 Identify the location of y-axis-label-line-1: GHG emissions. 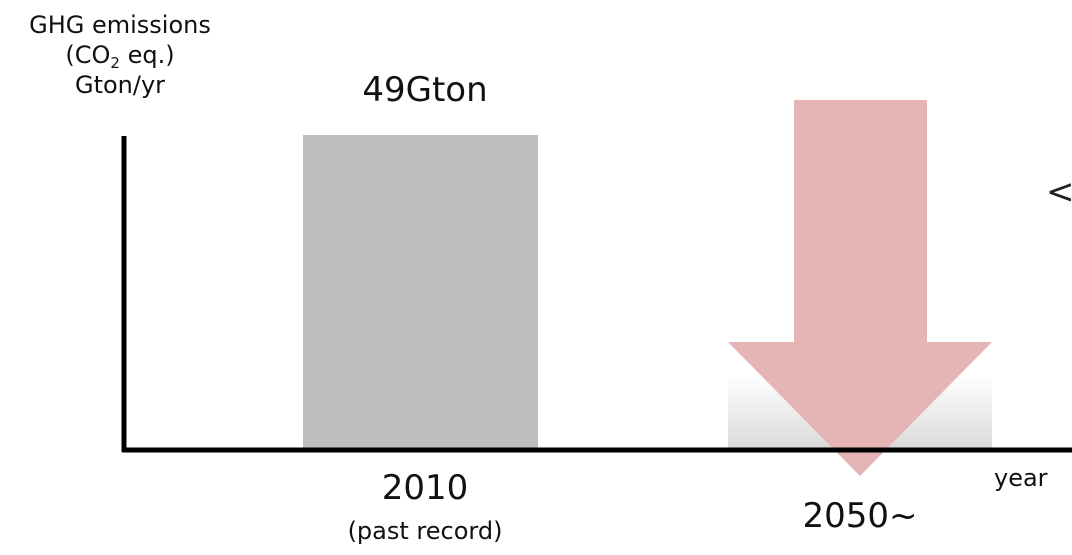
(120, 25).